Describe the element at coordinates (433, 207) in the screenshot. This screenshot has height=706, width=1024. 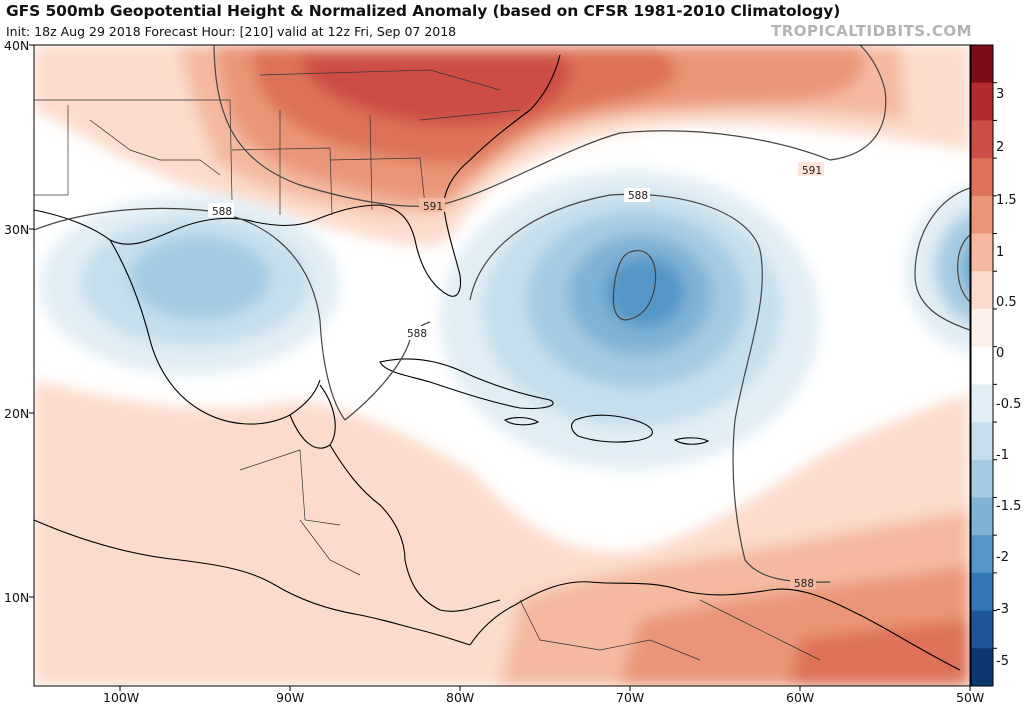
I see `contour-label-591-west: 591` at that location.